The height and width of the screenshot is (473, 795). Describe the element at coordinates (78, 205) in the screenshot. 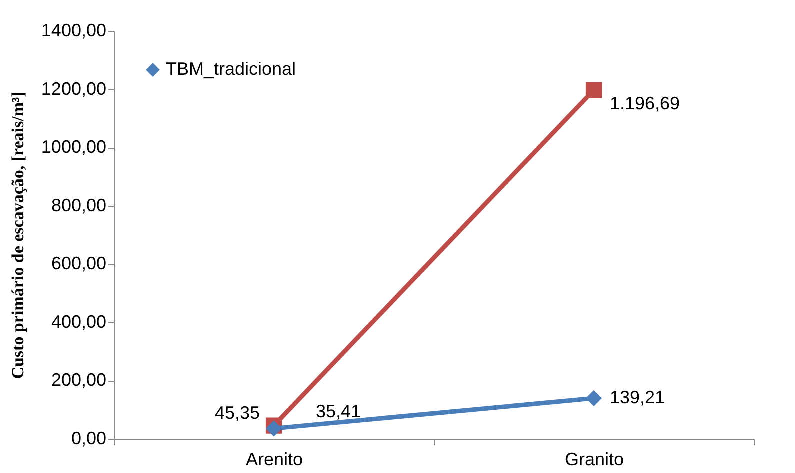

I see `y-tick-label: 800,00` at that location.